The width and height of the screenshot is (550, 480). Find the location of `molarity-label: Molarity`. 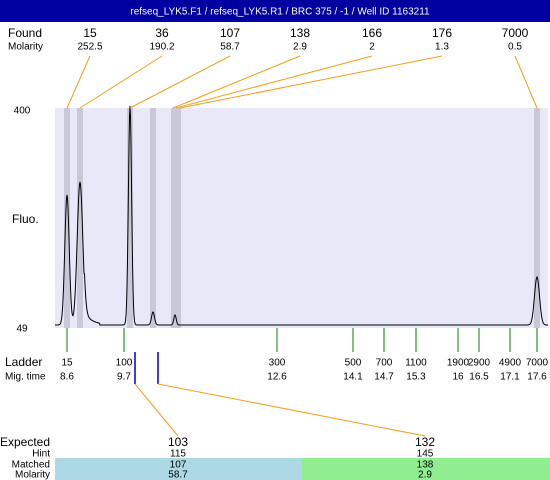

molarity-label: Molarity is located at coordinates (32, 475).